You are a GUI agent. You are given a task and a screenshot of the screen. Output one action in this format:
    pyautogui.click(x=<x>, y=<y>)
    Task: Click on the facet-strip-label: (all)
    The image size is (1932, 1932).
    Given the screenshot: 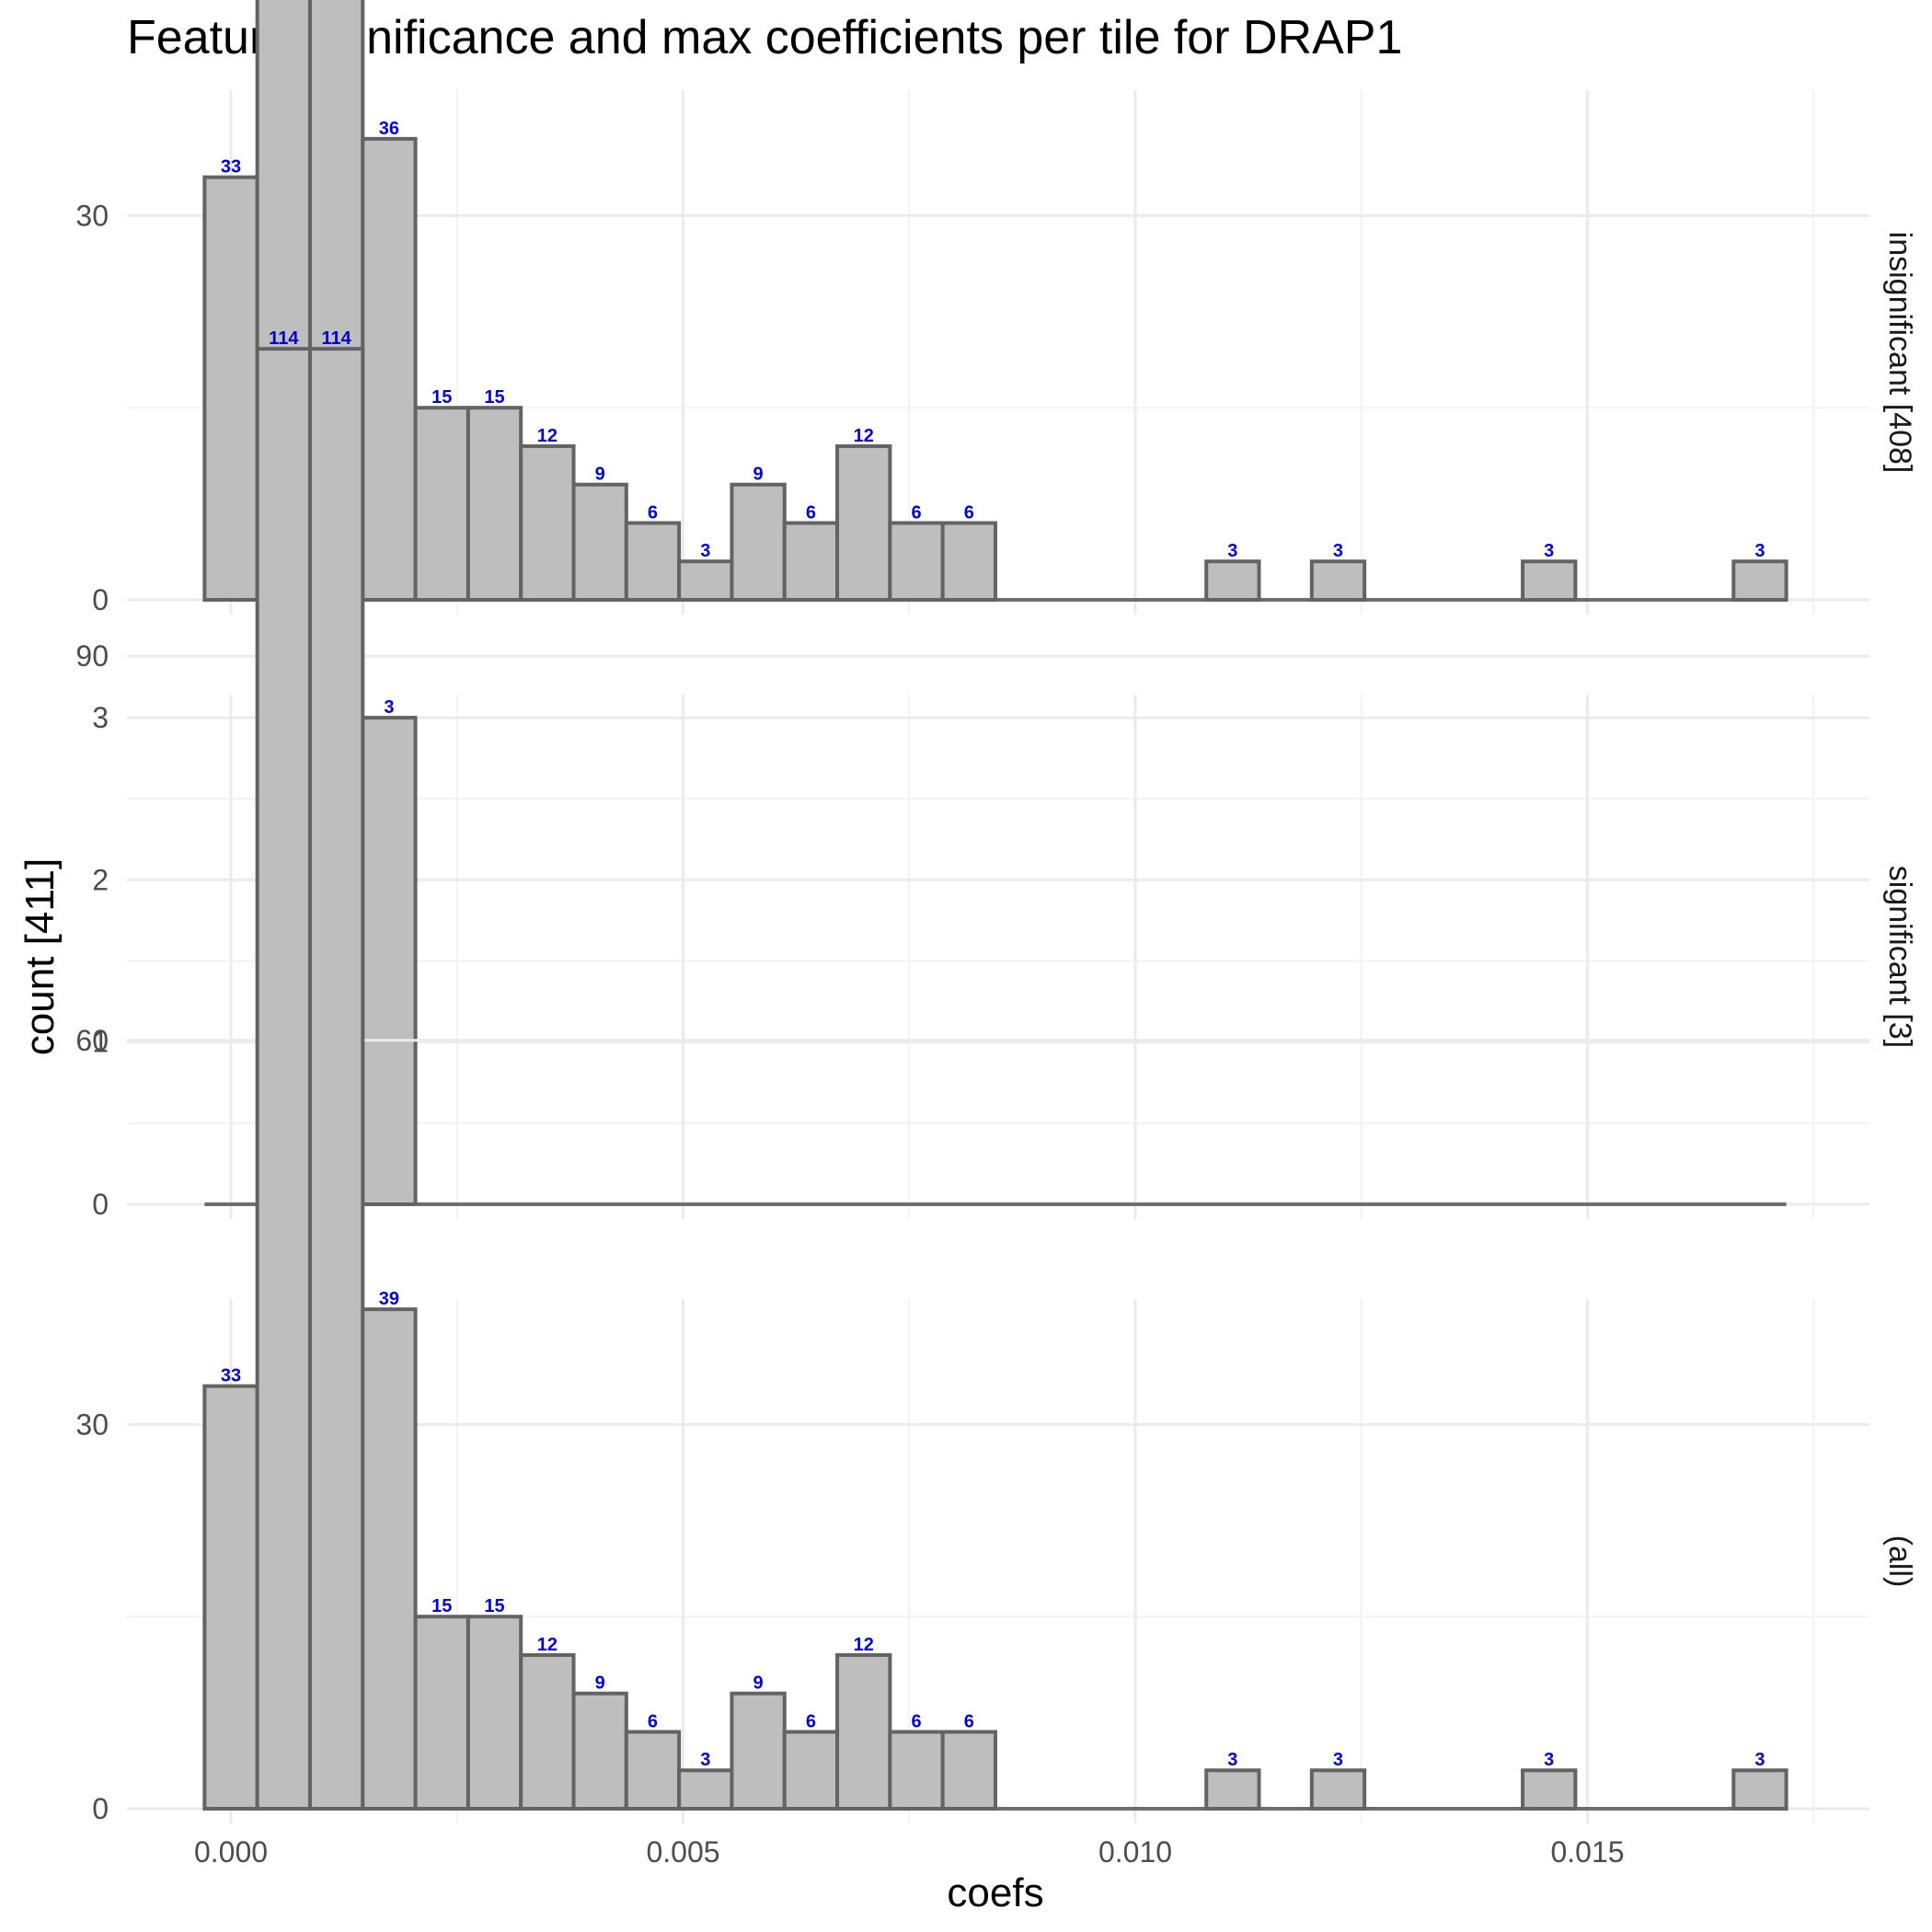 What is the action you would take?
    pyautogui.click(x=1899, y=1561)
    